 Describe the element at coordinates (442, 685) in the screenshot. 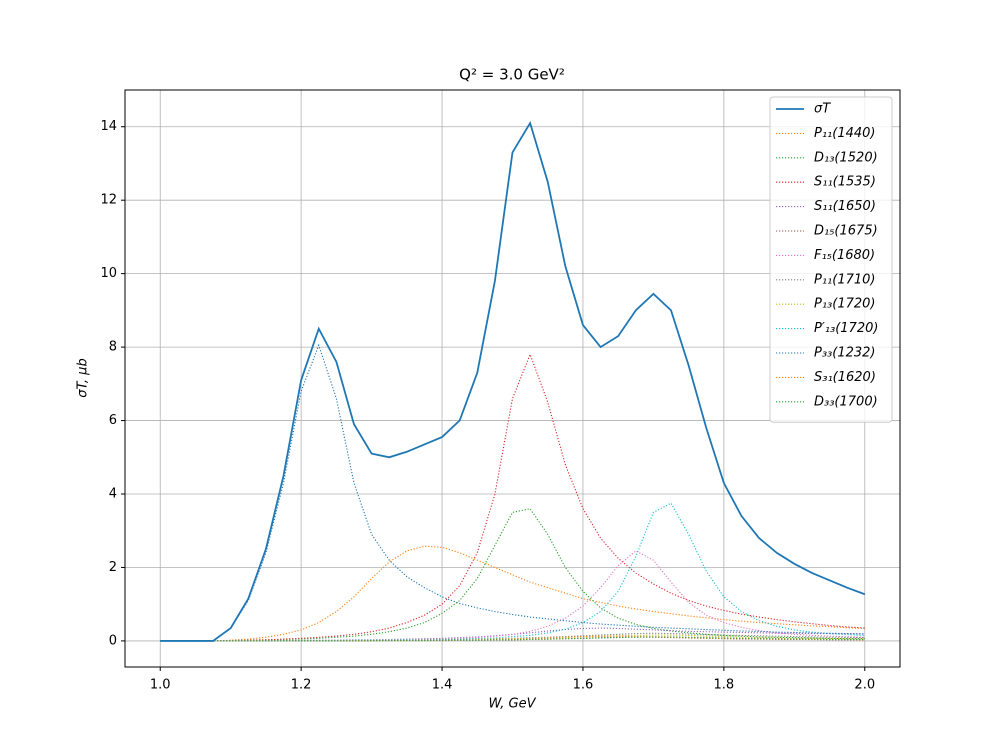

I see `x-tick-label: 1.4` at that location.